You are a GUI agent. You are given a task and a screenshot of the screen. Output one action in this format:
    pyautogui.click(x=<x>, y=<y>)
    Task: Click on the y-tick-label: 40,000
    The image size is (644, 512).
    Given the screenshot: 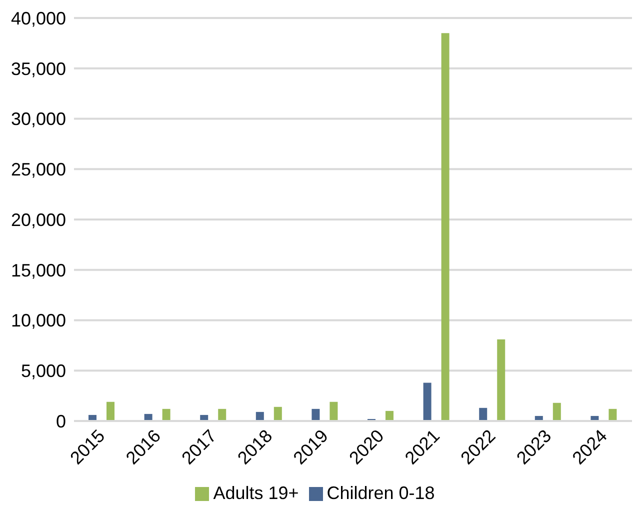 What is the action you would take?
    pyautogui.click(x=38, y=18)
    